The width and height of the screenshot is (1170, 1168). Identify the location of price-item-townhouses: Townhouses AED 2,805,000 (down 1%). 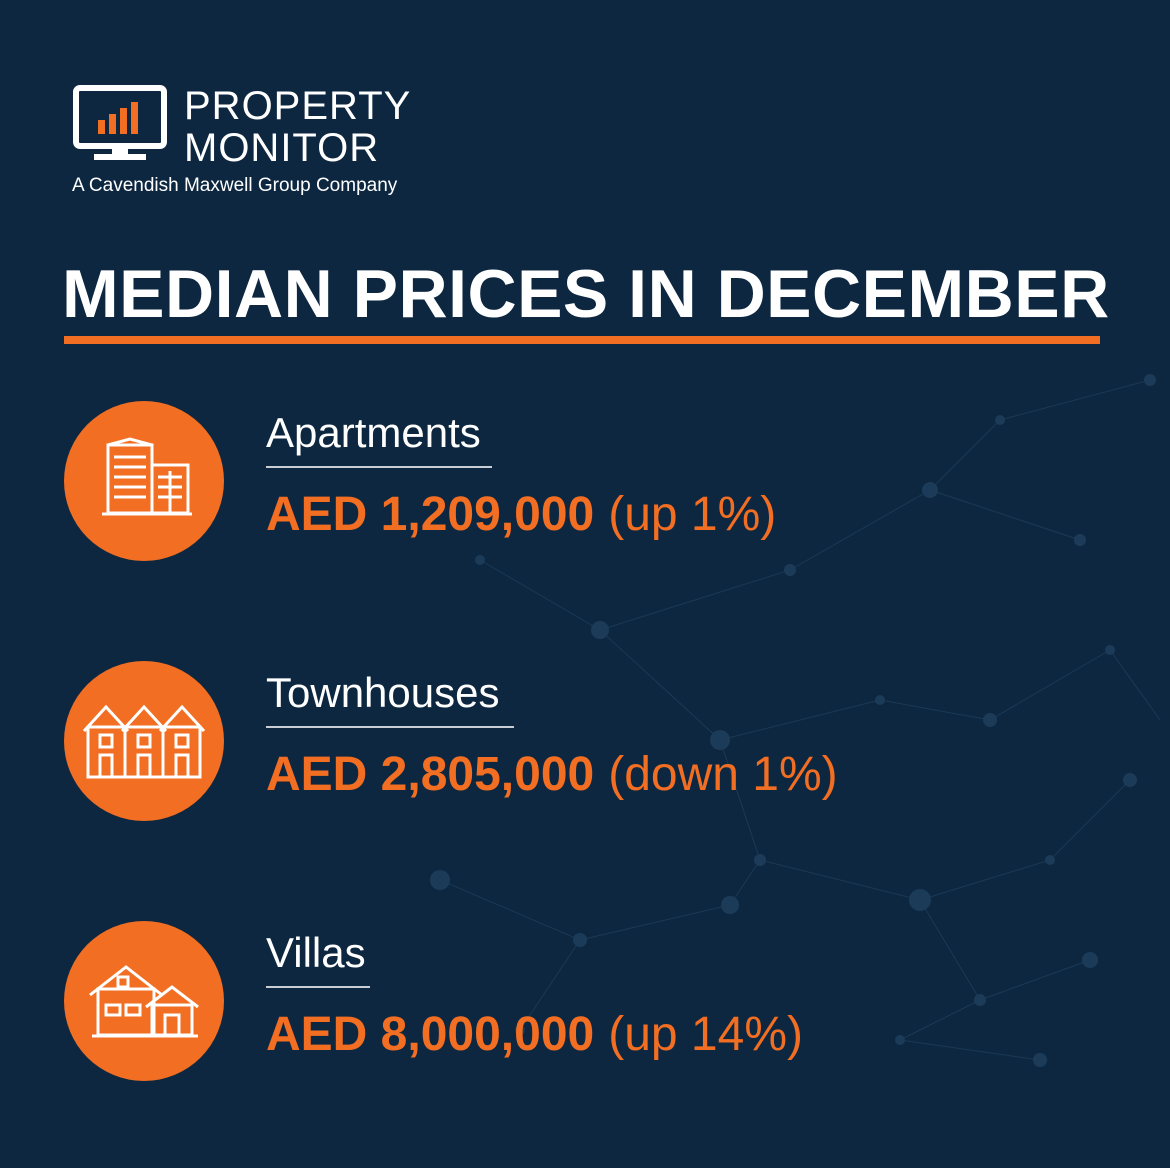
(564, 742).